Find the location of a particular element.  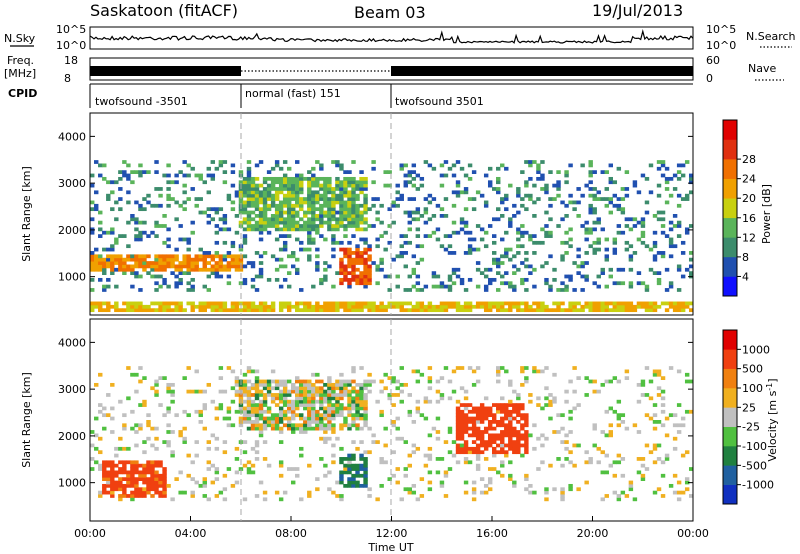

colorbar-tick-label: 20 is located at coordinates (749, 198).